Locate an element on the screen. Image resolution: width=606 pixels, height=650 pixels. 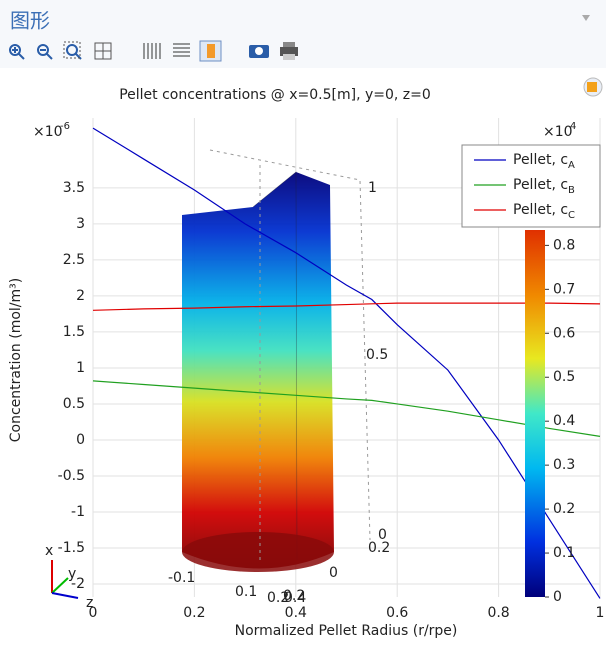
scene-label: 0.4 is located at coordinates (295, 598).